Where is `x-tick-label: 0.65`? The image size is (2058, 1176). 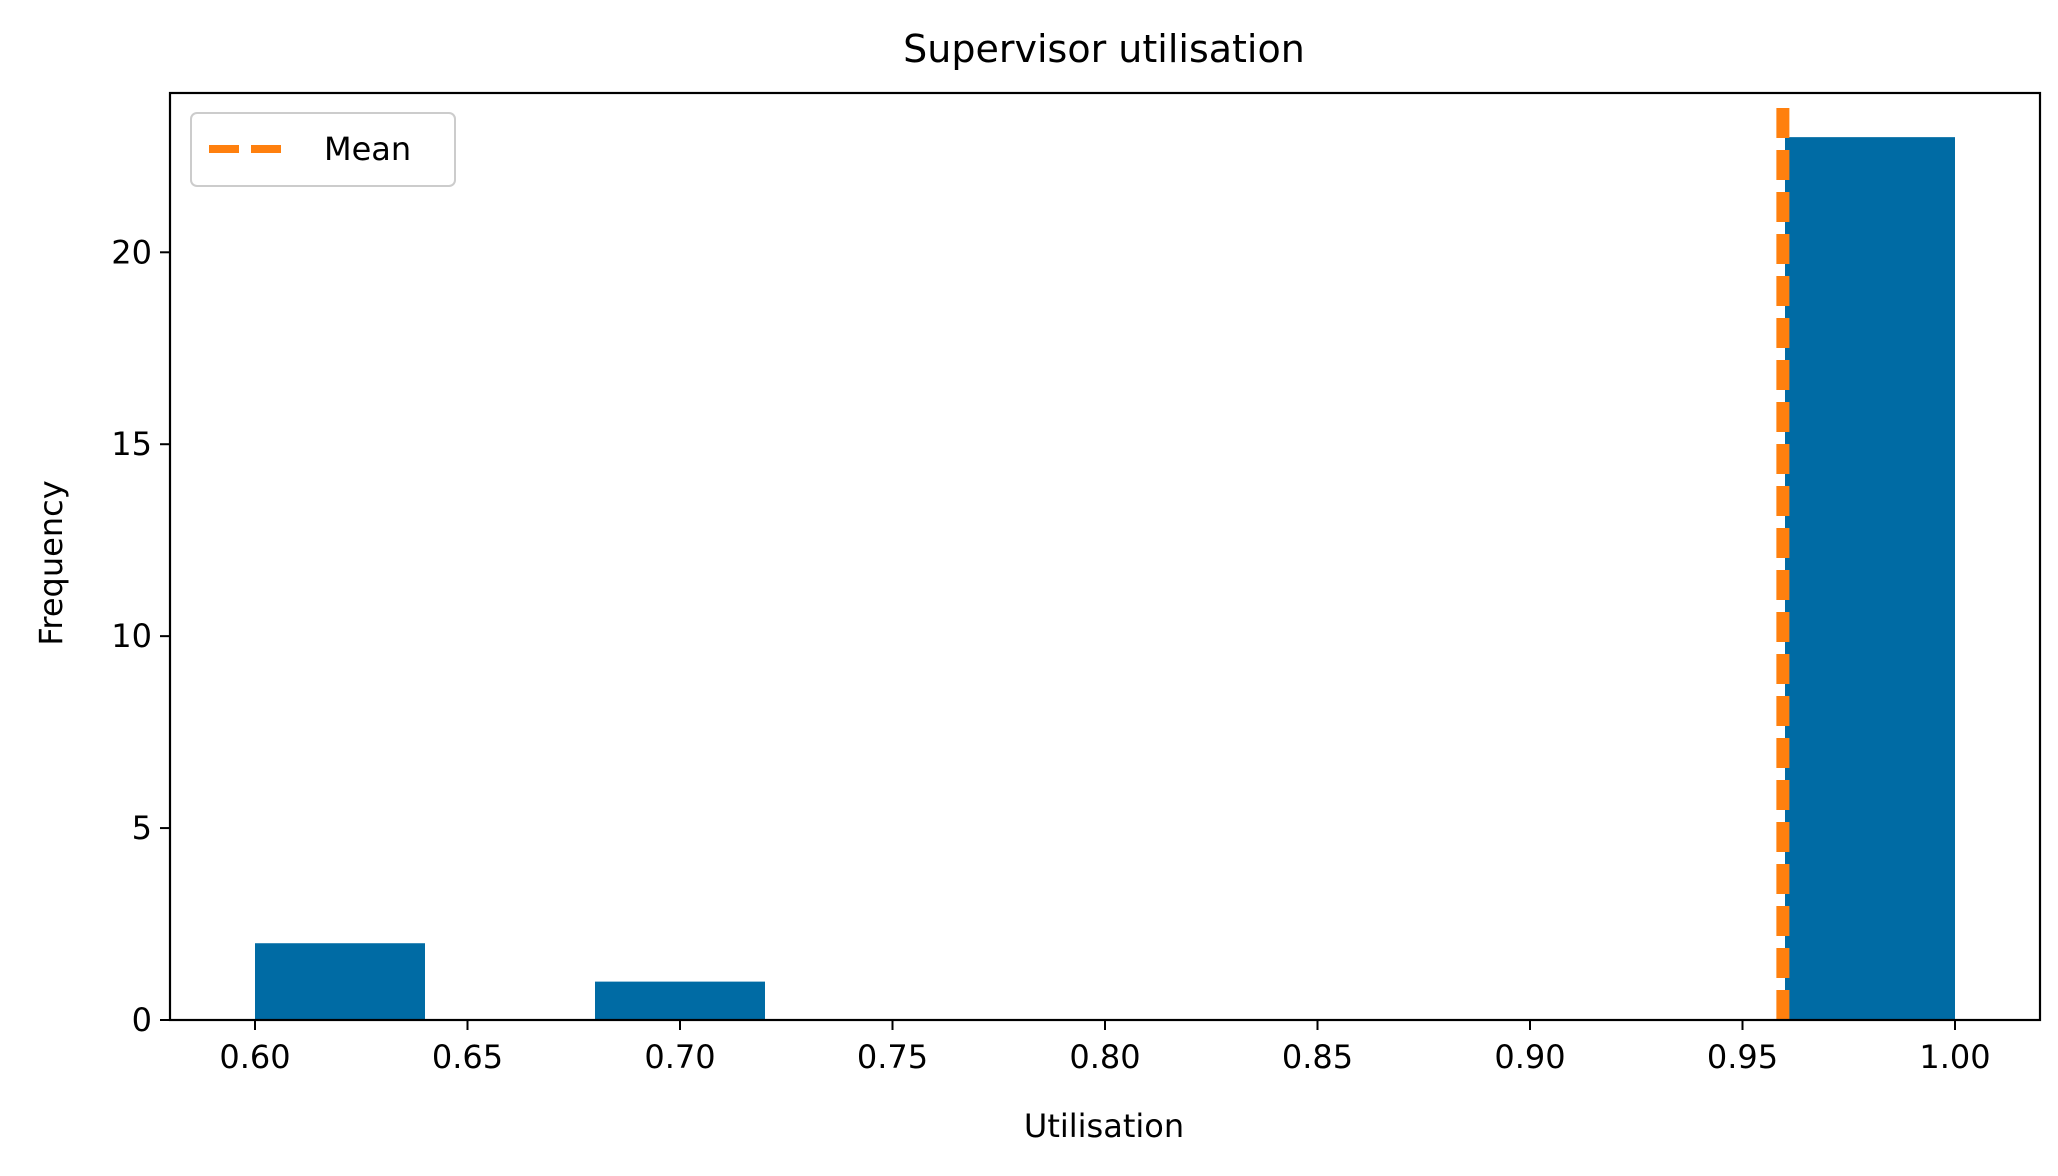 x-tick-label: 0.65 is located at coordinates (467, 1057).